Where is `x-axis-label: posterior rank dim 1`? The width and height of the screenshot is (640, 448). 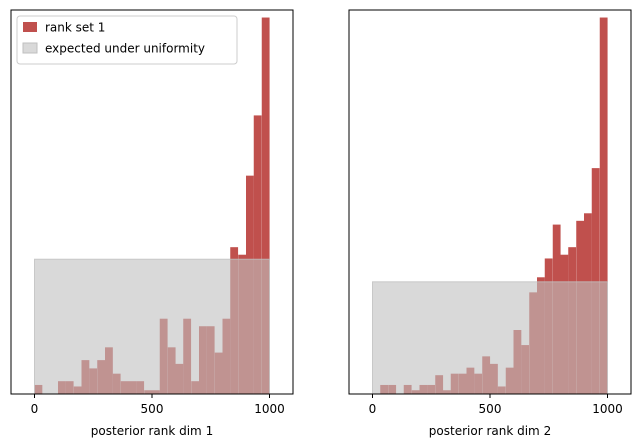
x-axis-label: posterior rank dim 1 is located at coordinates (152, 431).